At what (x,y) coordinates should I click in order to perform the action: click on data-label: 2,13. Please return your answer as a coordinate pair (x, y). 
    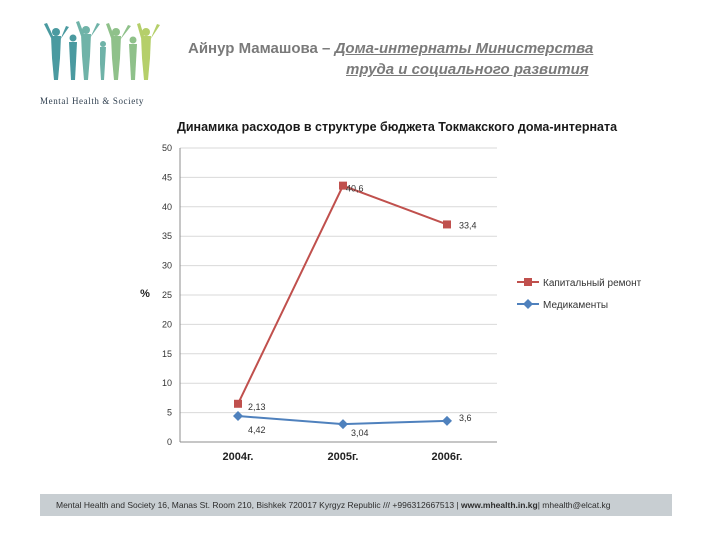
    Looking at the image, I should click on (257, 407).